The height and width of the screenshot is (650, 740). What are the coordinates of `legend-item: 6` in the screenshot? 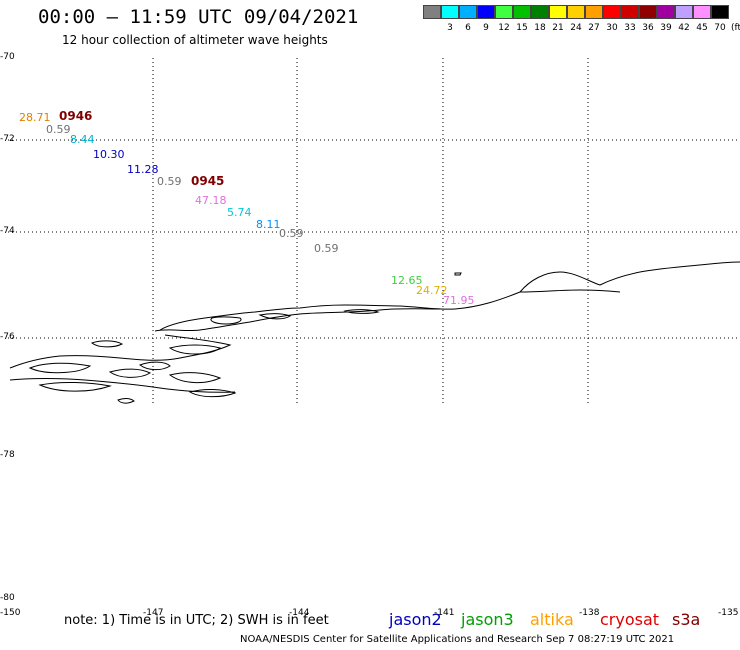 It's located at (468, 19).